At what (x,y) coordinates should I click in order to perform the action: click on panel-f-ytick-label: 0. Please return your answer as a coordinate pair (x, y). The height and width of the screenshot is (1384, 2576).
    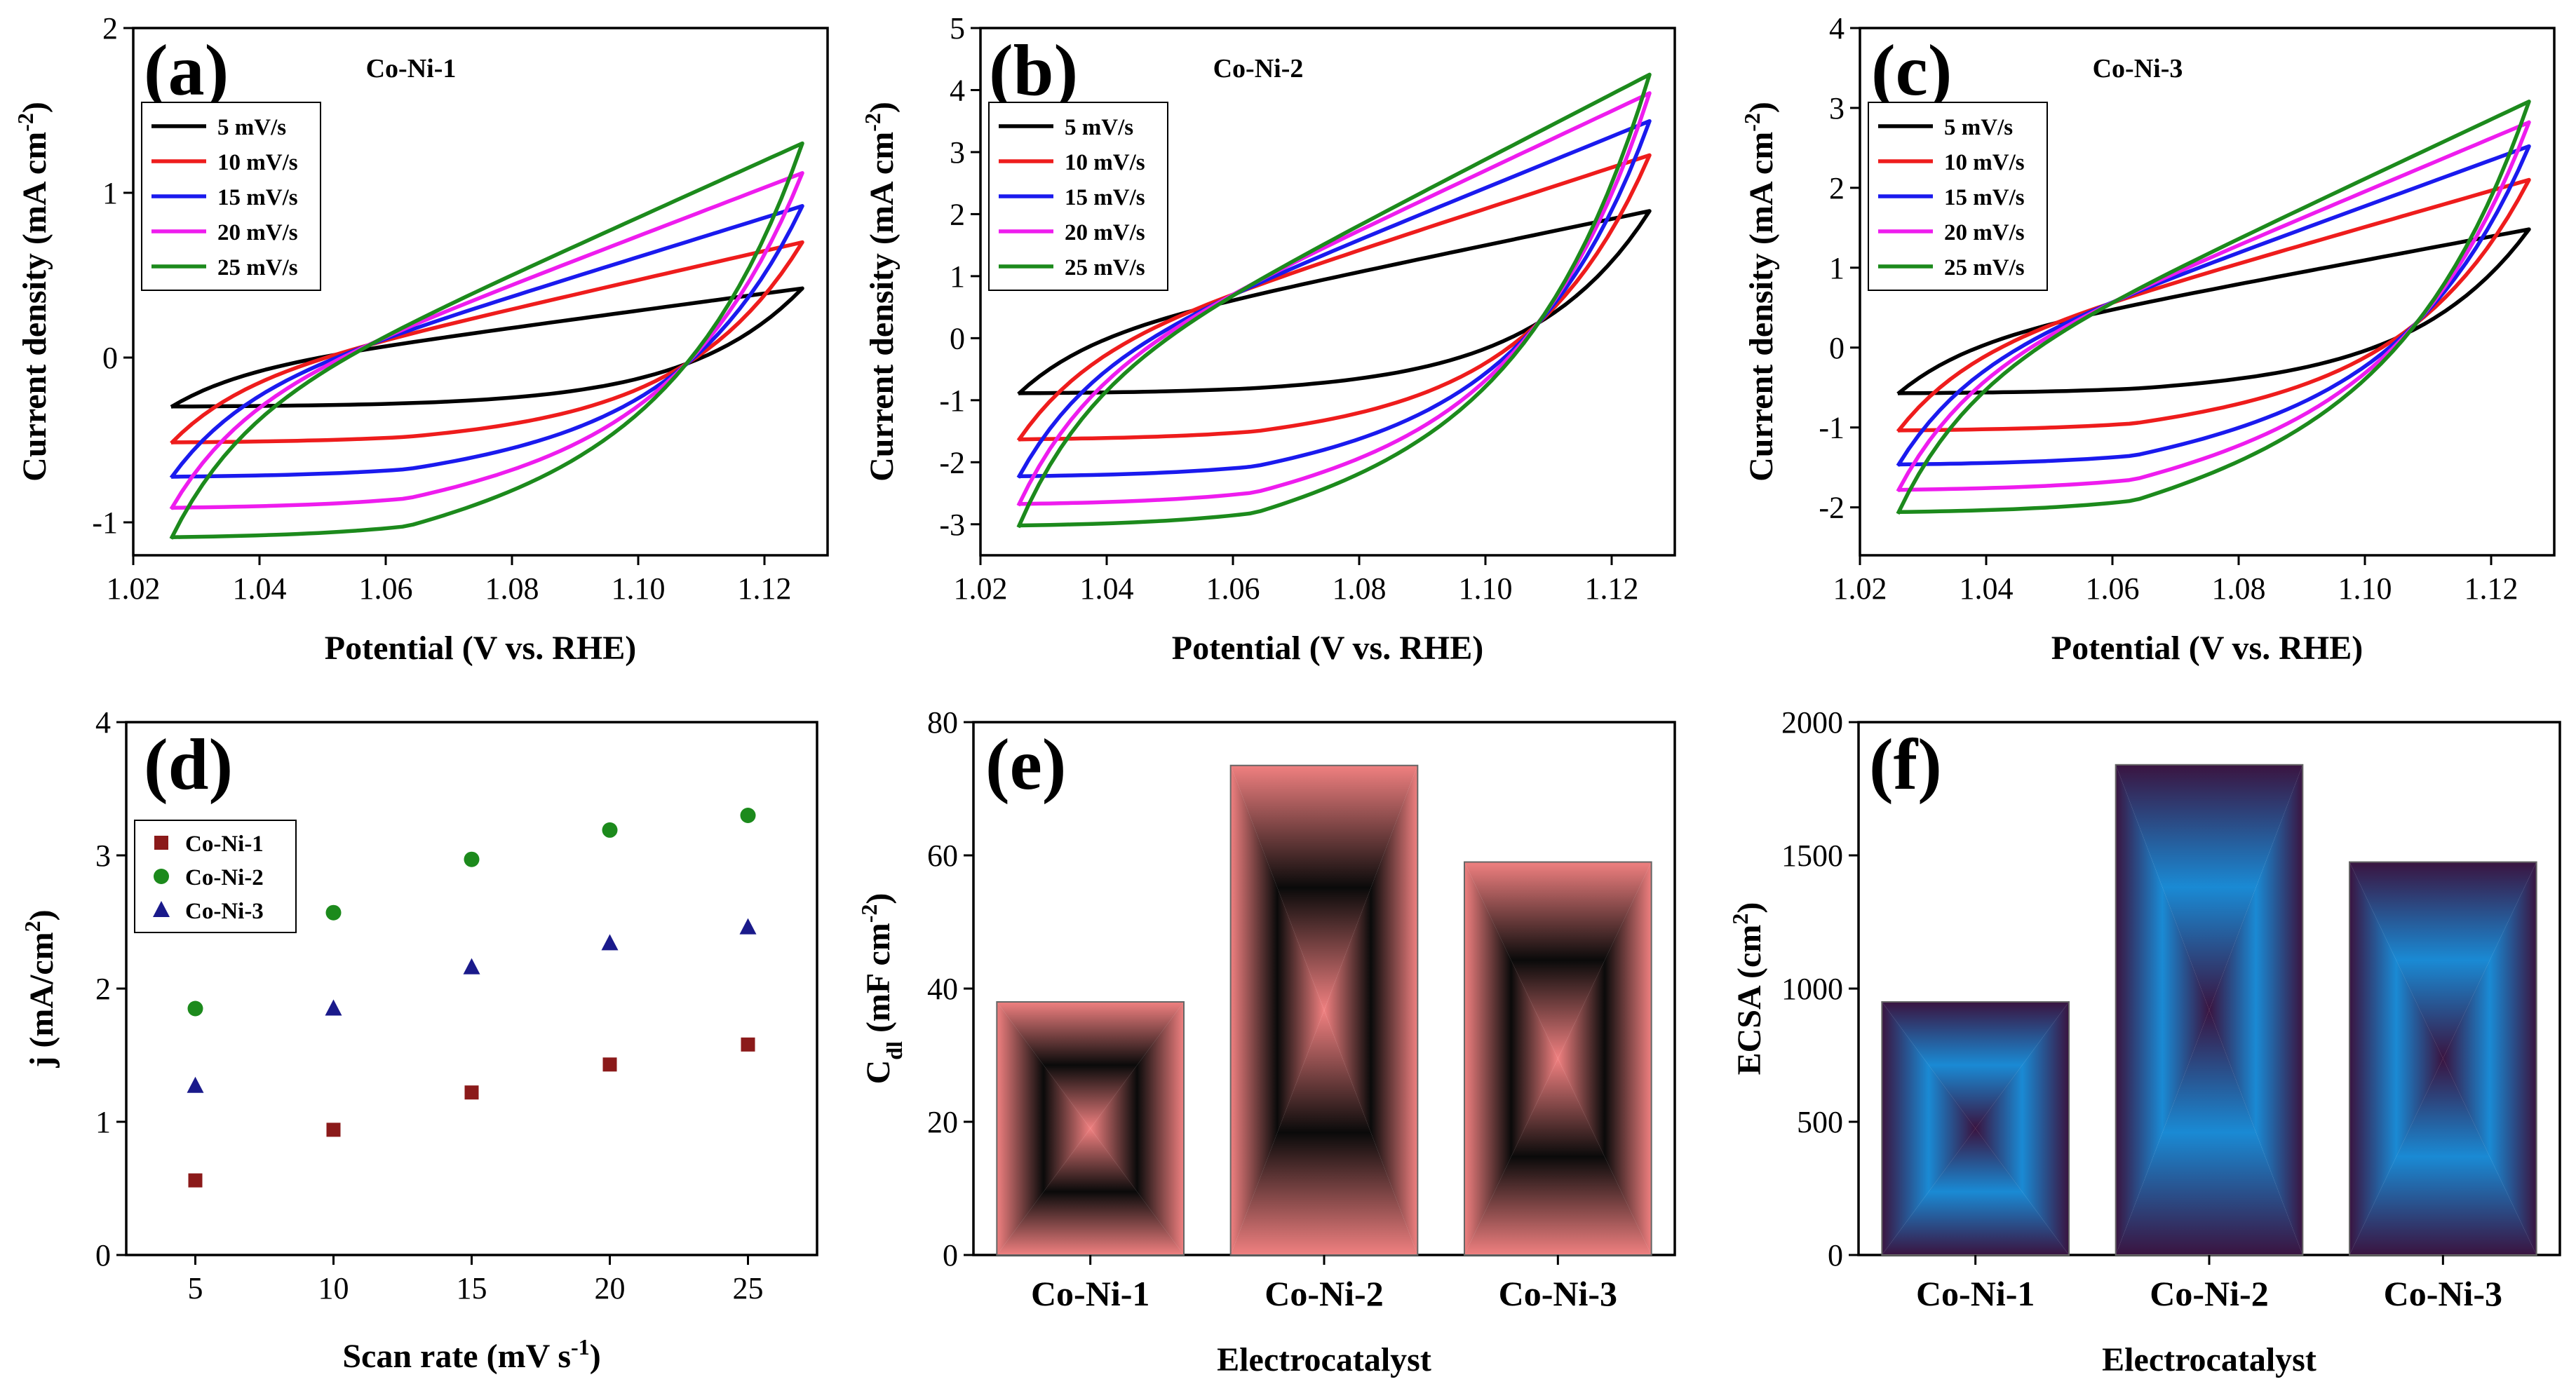
    Looking at the image, I should click on (1835, 1255).